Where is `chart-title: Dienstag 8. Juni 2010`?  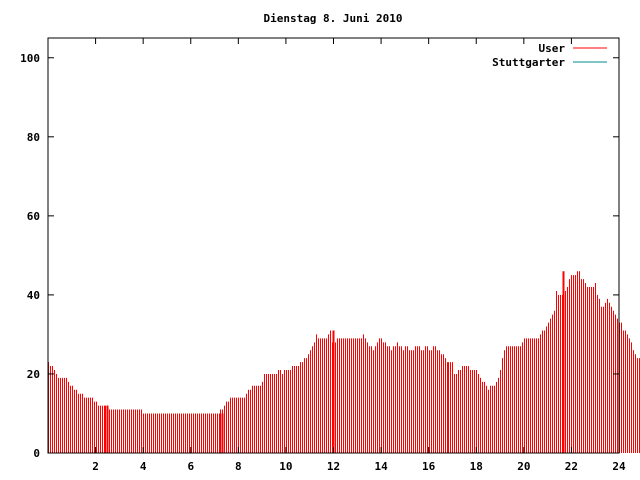 chart-title: Dienstag 8. Juni 2010 is located at coordinates (332, 18).